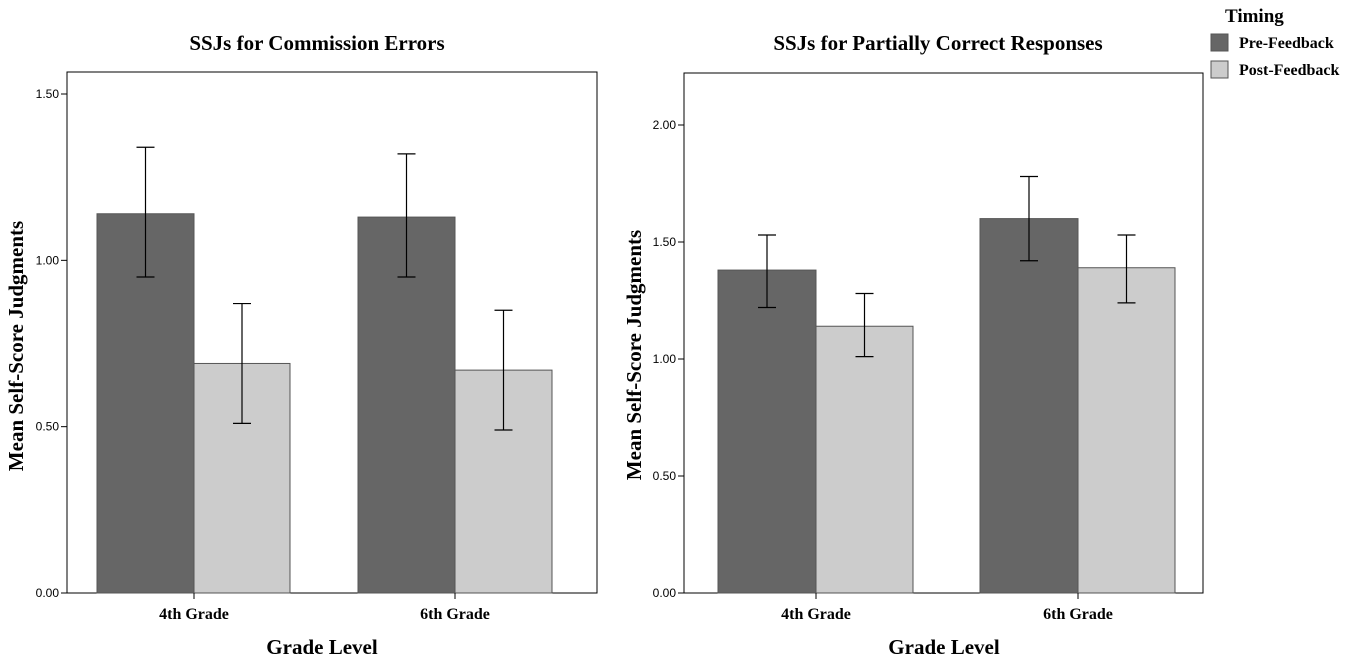  Describe the element at coordinates (665, 125) in the screenshot. I see `y-tick-label: 2.00` at that location.